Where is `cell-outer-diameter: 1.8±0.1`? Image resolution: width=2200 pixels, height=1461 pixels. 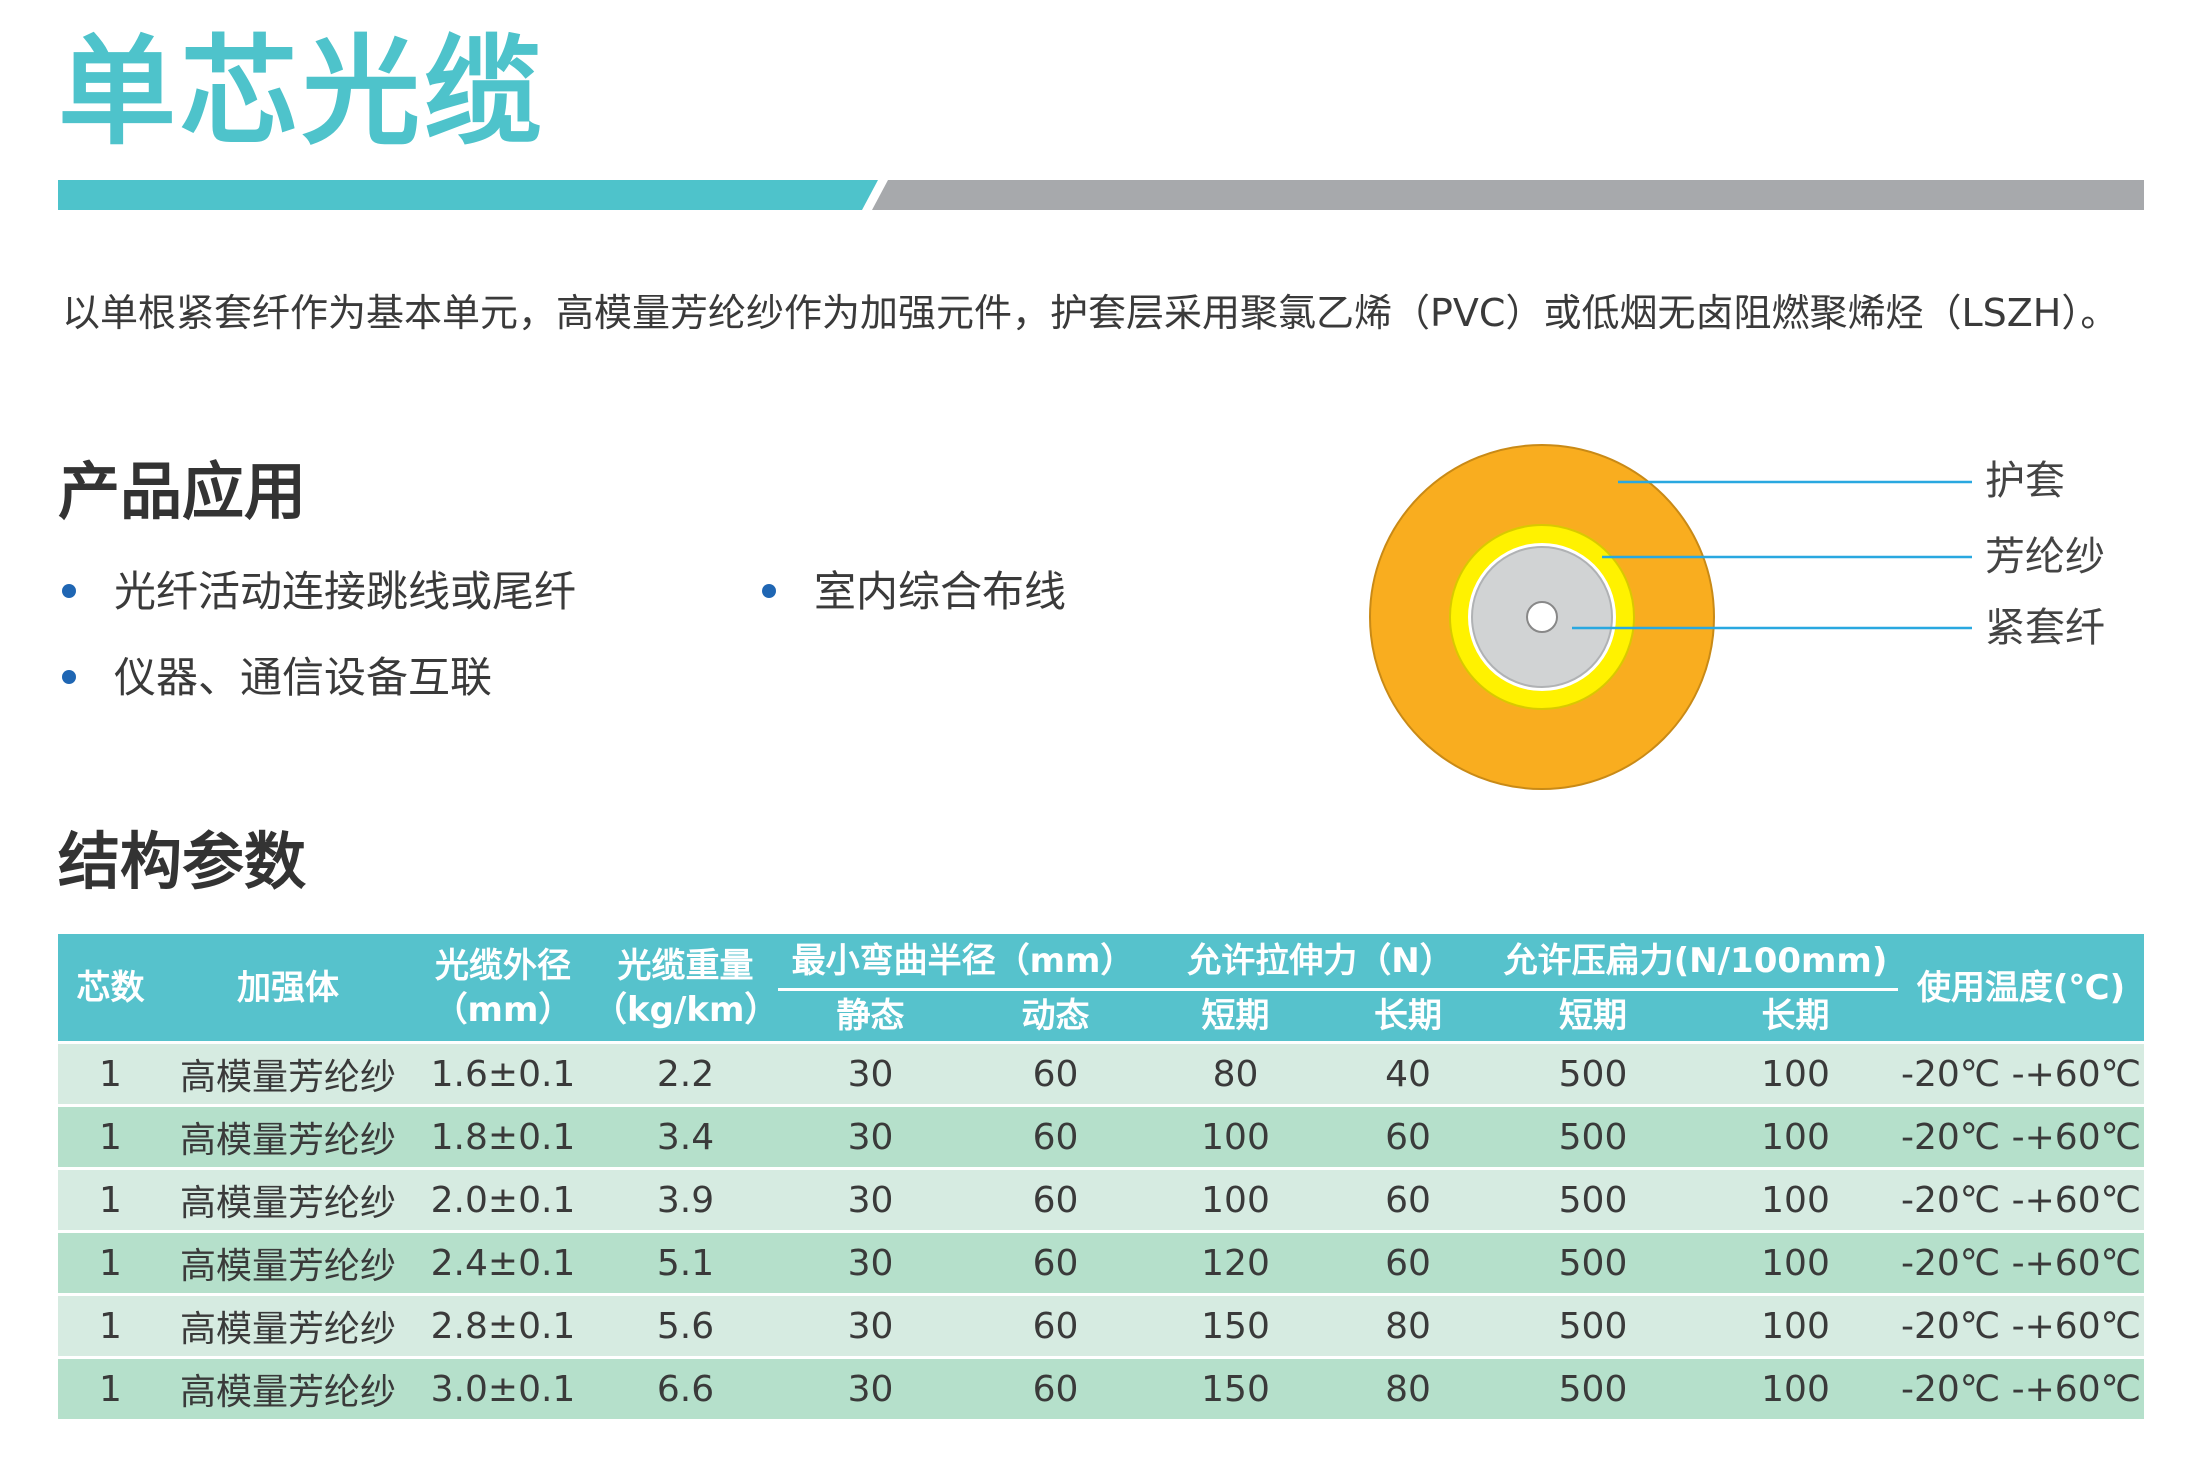
cell-outer-diameter: 1.8±0.1 is located at coordinates (503, 1136).